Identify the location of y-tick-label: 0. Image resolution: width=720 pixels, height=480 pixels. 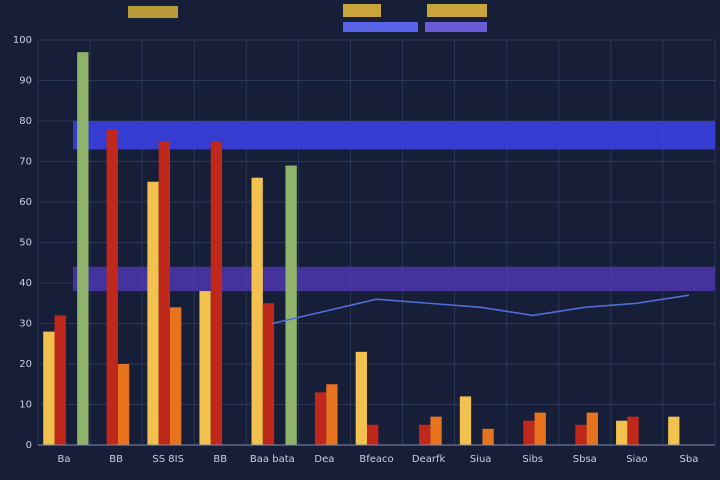
(29, 445).